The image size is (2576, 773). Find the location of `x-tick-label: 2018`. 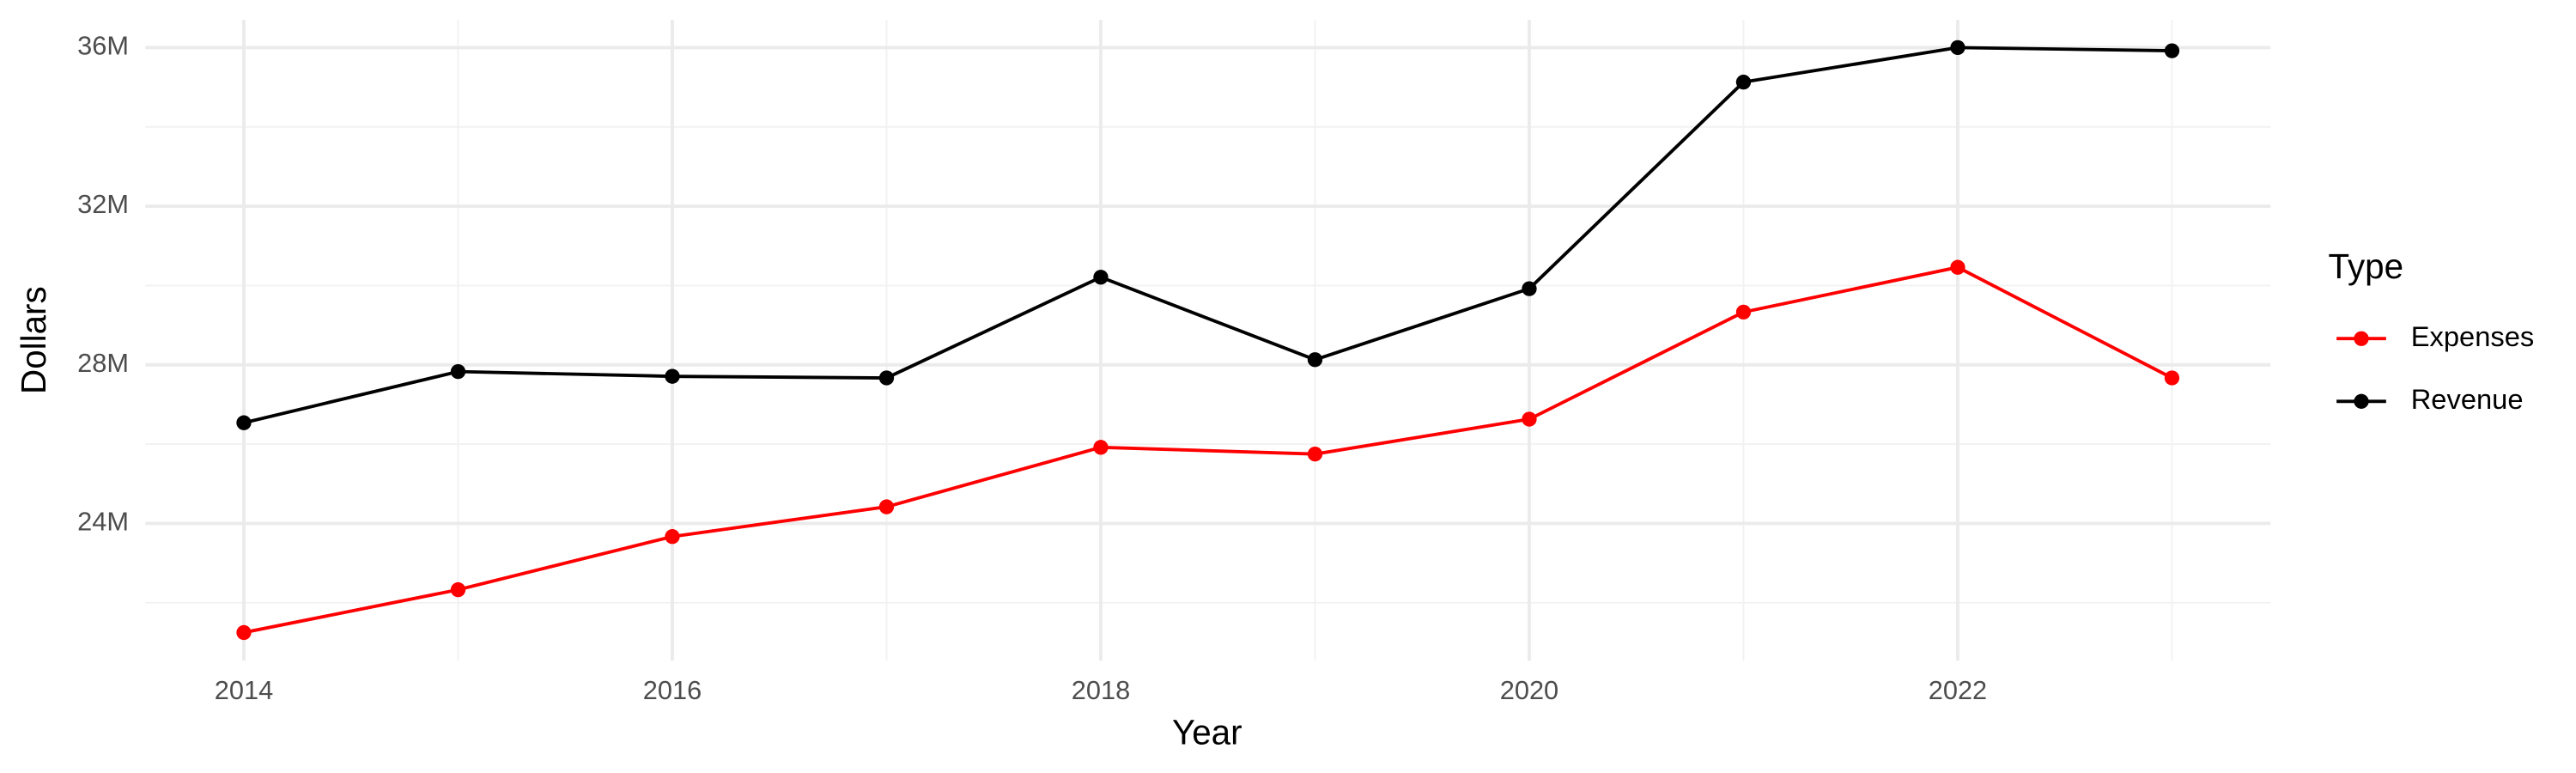

x-tick-label: 2018 is located at coordinates (1101, 690).